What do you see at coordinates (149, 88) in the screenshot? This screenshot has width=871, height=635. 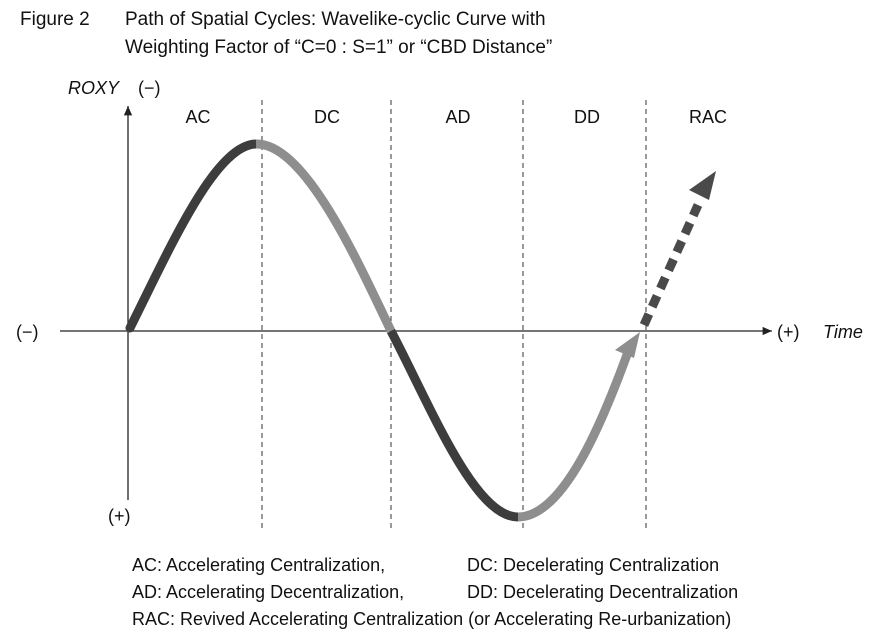 I see `y-axis-top-sign: (−)` at bounding box center [149, 88].